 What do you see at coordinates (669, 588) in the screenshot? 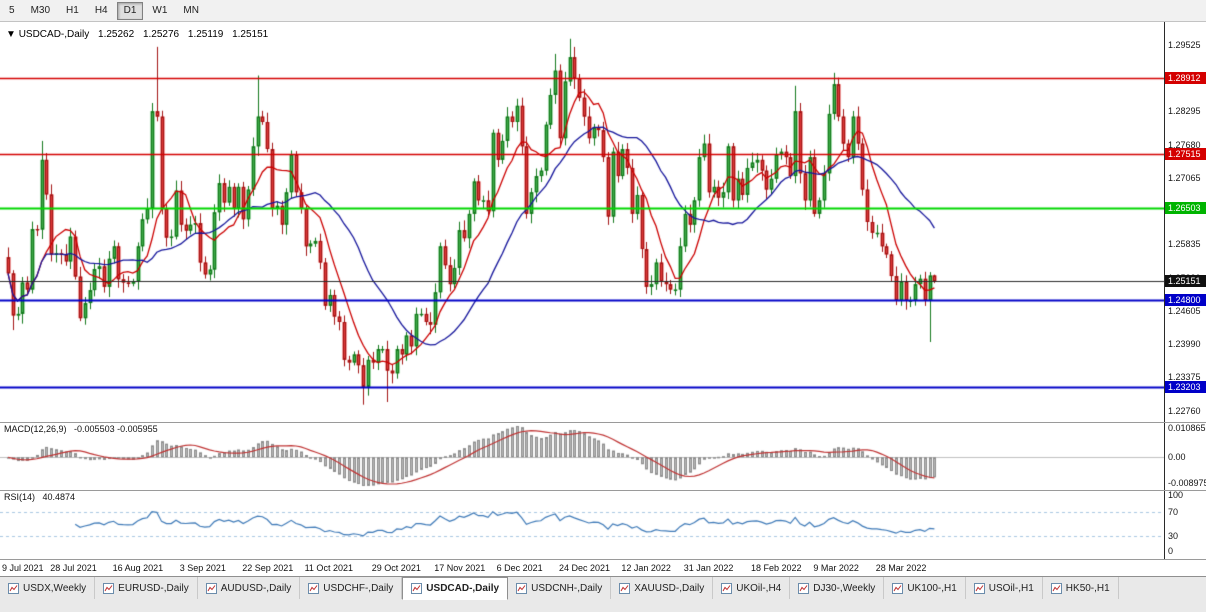
I see `tab-label: XAUUSD-,Daily` at bounding box center [669, 588].